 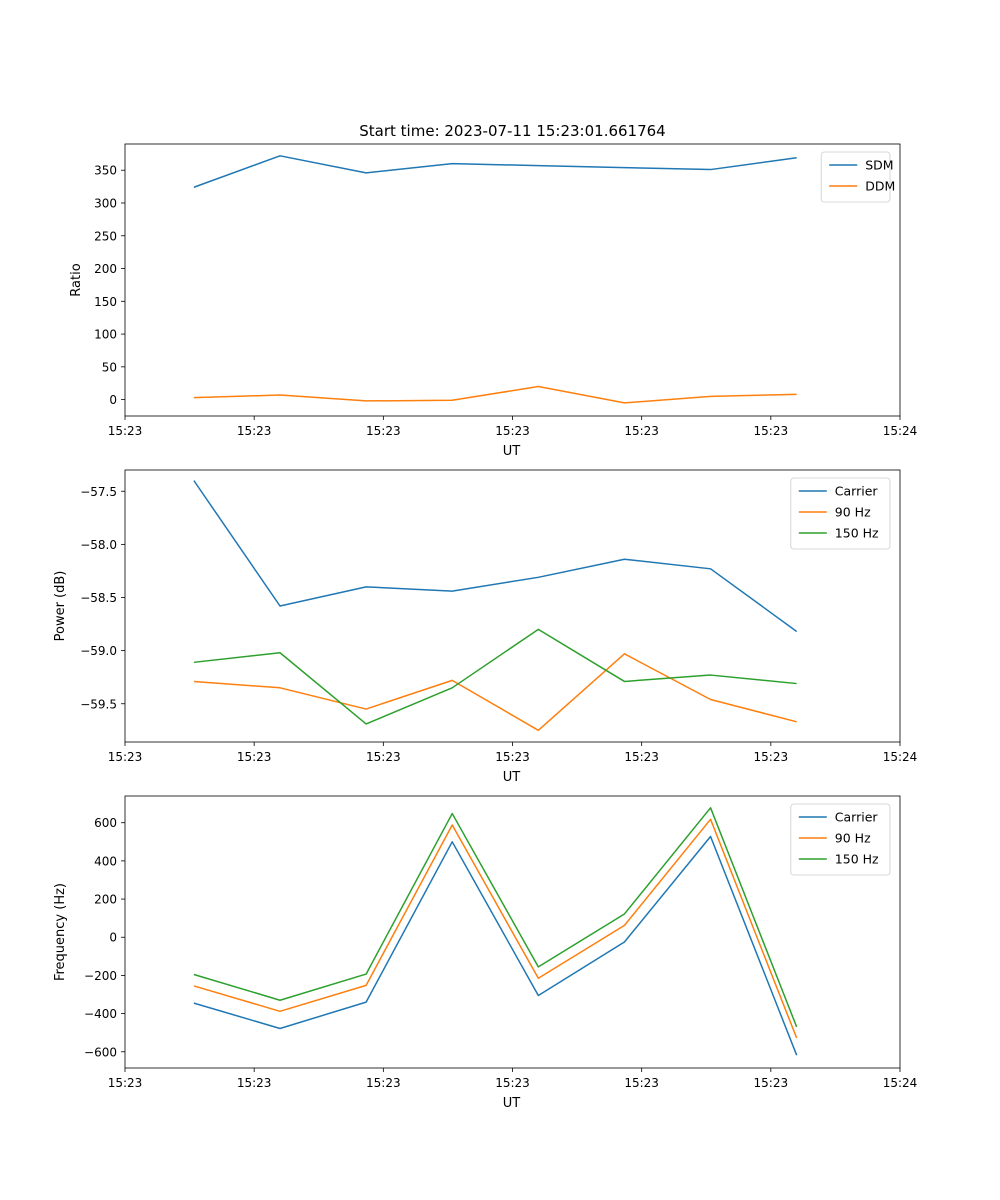 I want to click on frequency-y-tick-label: 0, so click(x=113, y=938).